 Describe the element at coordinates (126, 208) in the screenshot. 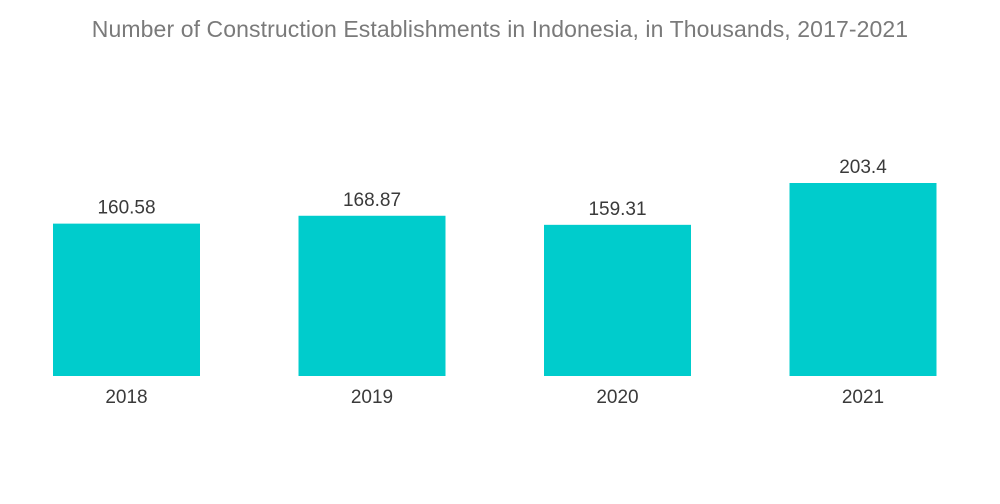

I see `value-label-2018: 160.58` at that location.